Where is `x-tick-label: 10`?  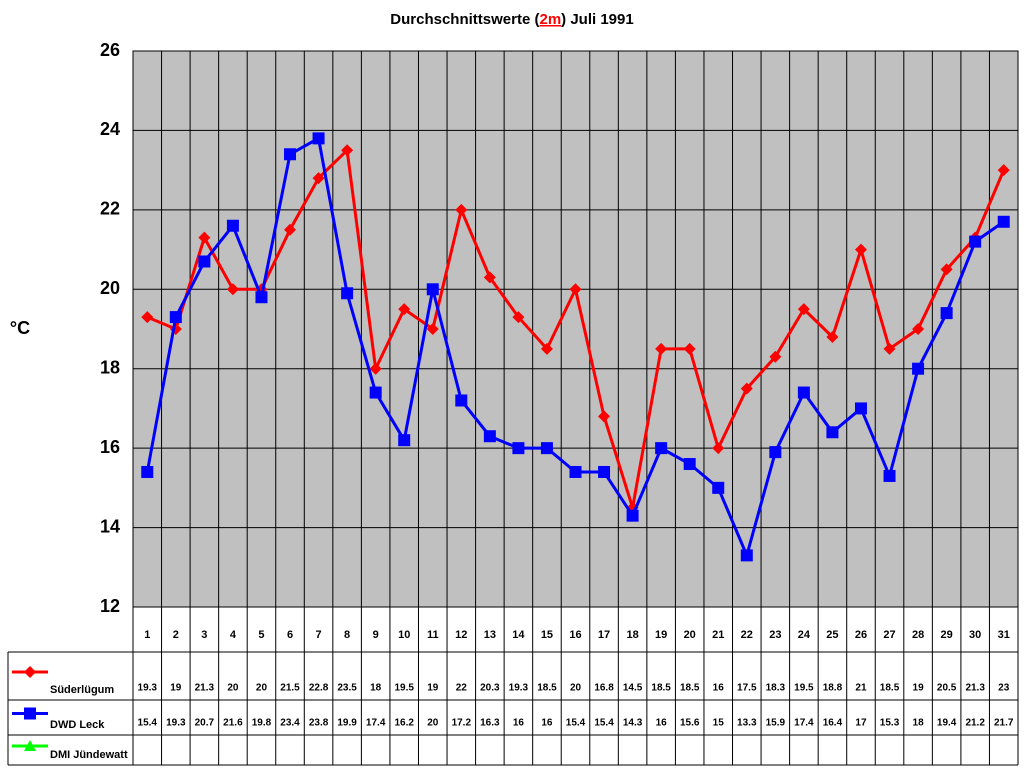 x-tick-label: 10 is located at coordinates (404, 635).